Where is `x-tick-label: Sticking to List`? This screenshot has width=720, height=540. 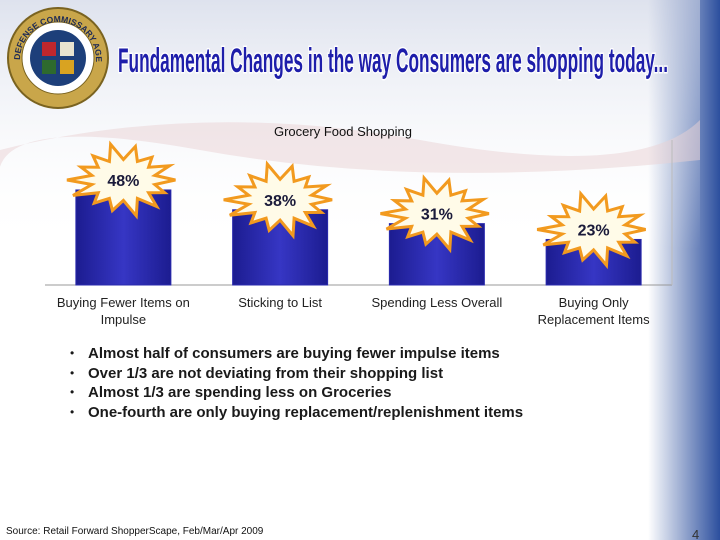
x-tick-label: Sticking to List is located at coordinates (280, 302).